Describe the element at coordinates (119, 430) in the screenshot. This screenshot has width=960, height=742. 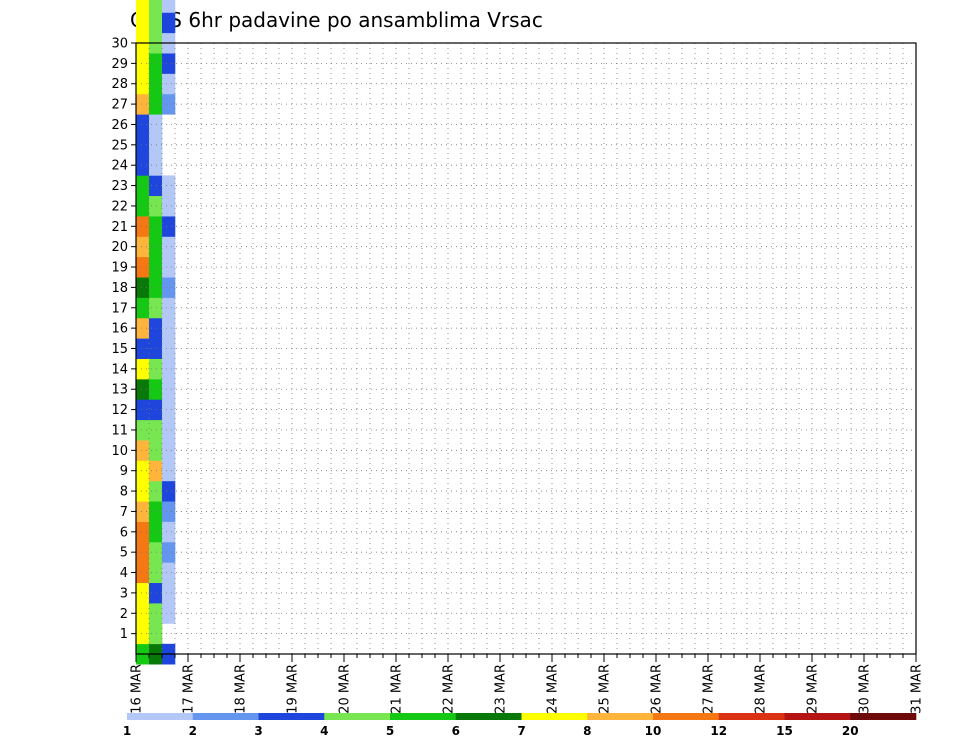
I see `y-tick-label: 11` at that location.